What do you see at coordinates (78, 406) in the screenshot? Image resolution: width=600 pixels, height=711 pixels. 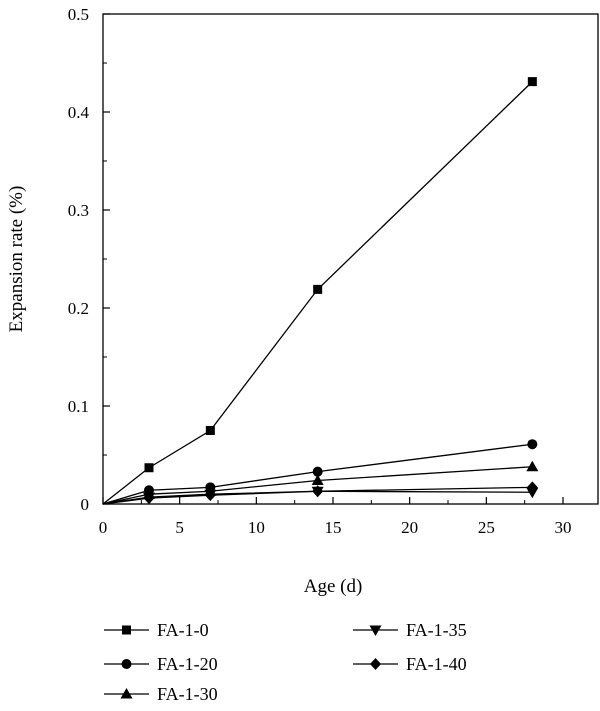 I see `y-tick-label: 0.1` at bounding box center [78, 406].